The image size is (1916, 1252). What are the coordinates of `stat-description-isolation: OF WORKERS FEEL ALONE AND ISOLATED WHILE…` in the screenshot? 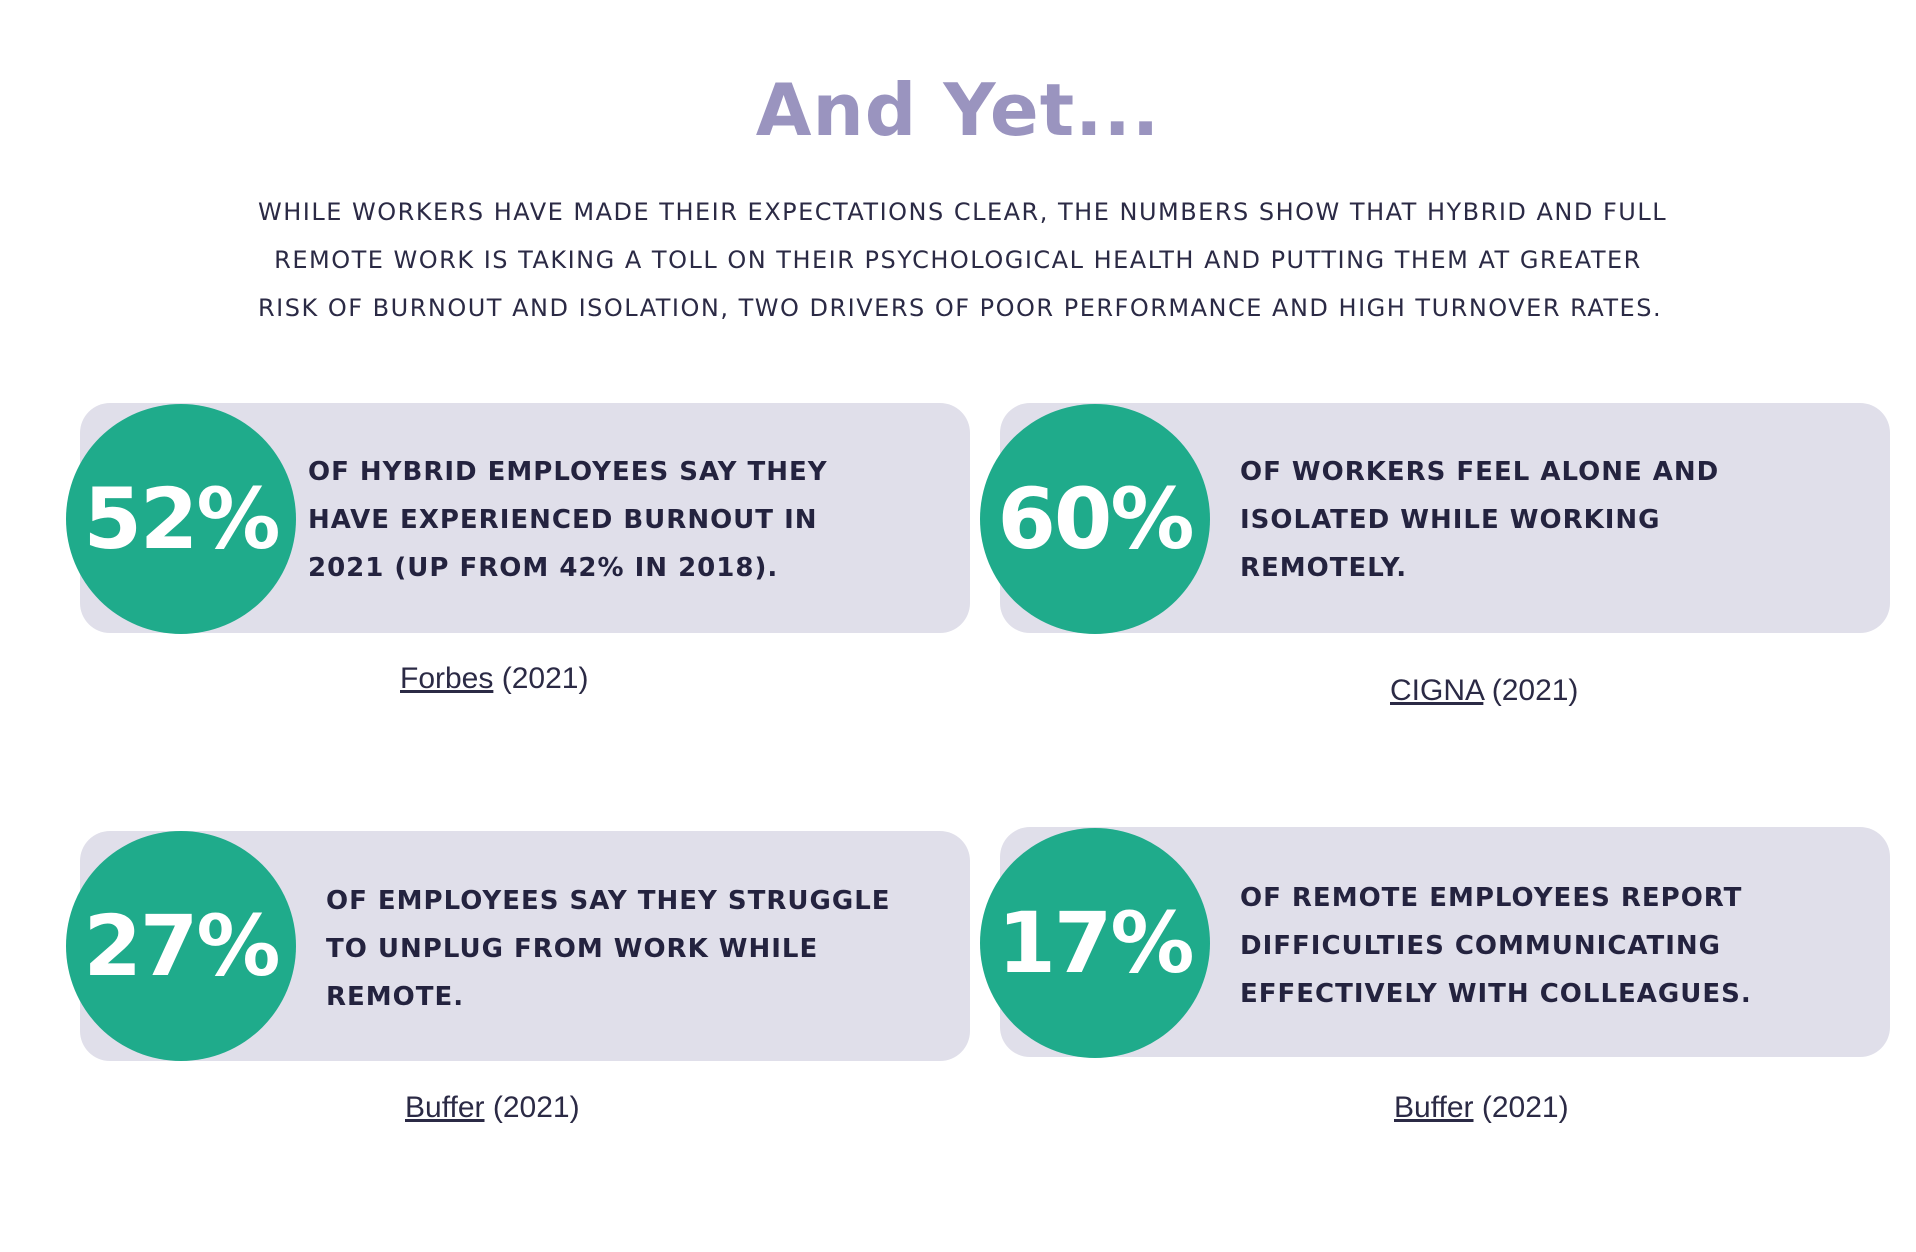 It's located at (1479, 520).